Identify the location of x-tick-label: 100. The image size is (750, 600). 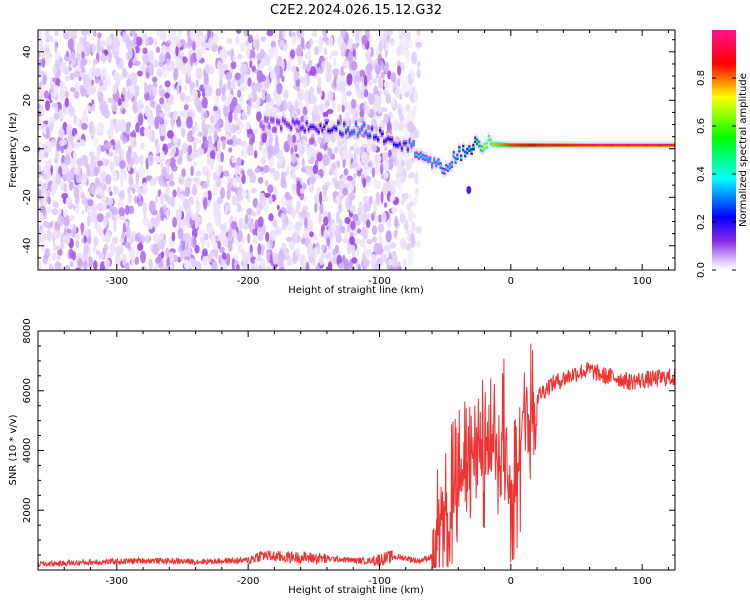
(642, 581).